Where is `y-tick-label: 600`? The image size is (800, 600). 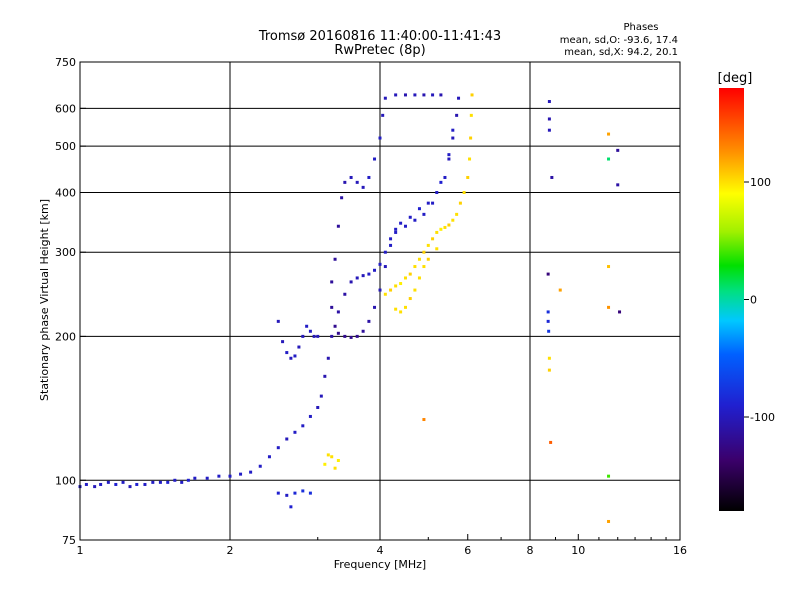 y-tick-label: 600 is located at coordinates (65, 108).